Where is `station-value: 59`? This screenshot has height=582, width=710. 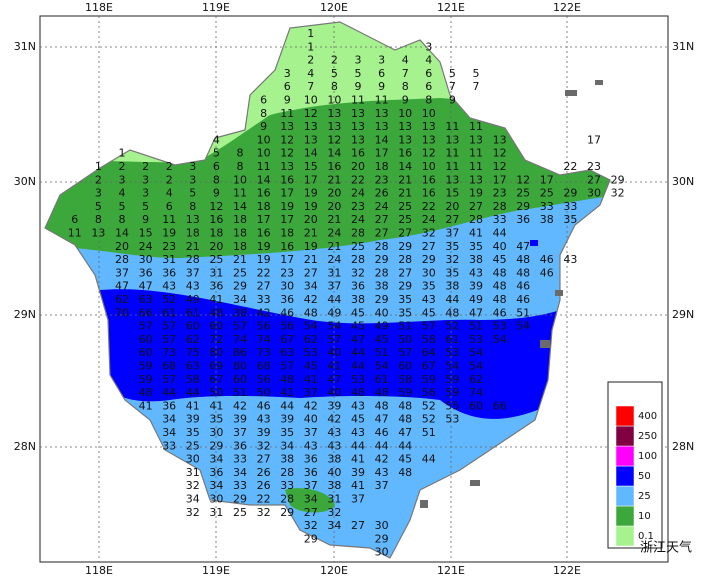 station-value: 59 is located at coordinates (146, 379).